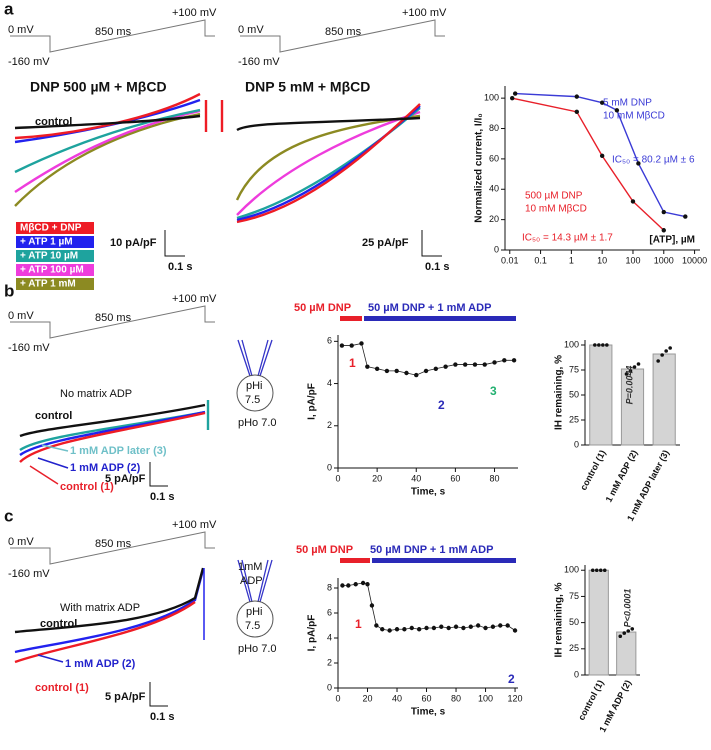 Image resolution: width=711 pixels, height=750 pixels. I want to click on treatment-bar, so click(440, 318).